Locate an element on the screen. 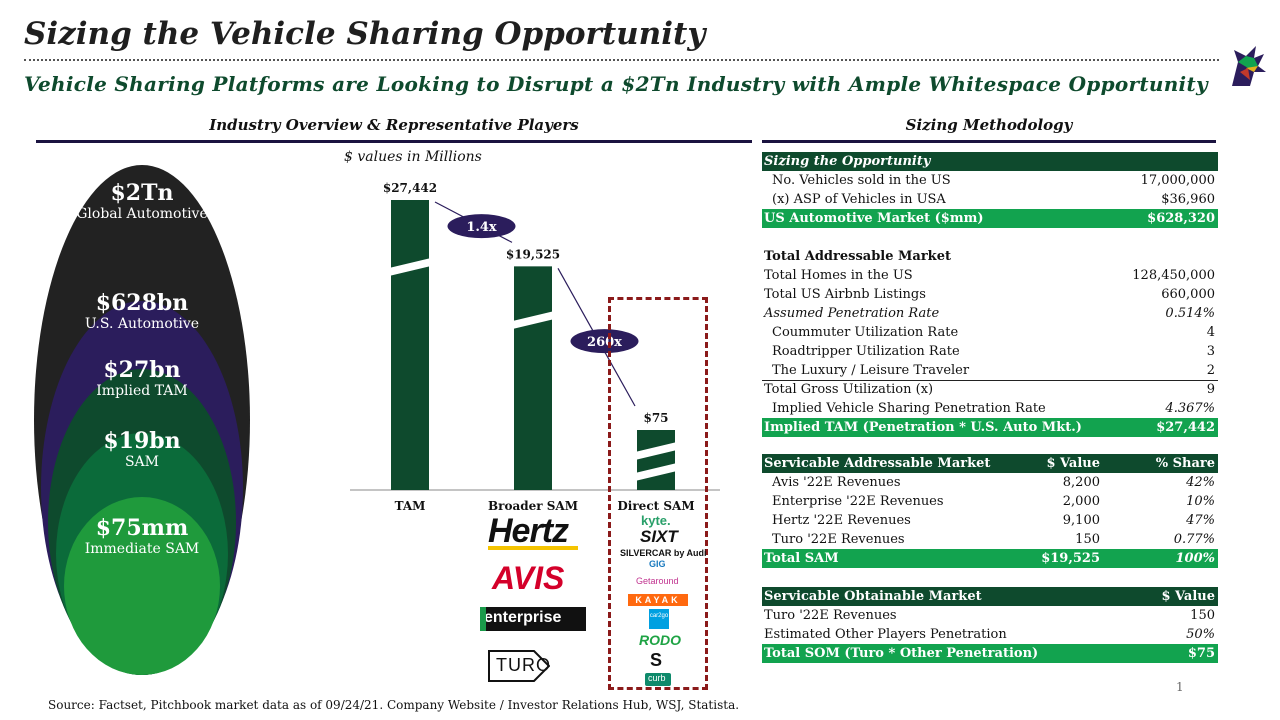 The width and height of the screenshot is (1280, 720). row-label: (x) ASP of Vehicles in USA is located at coordinates (859, 199).